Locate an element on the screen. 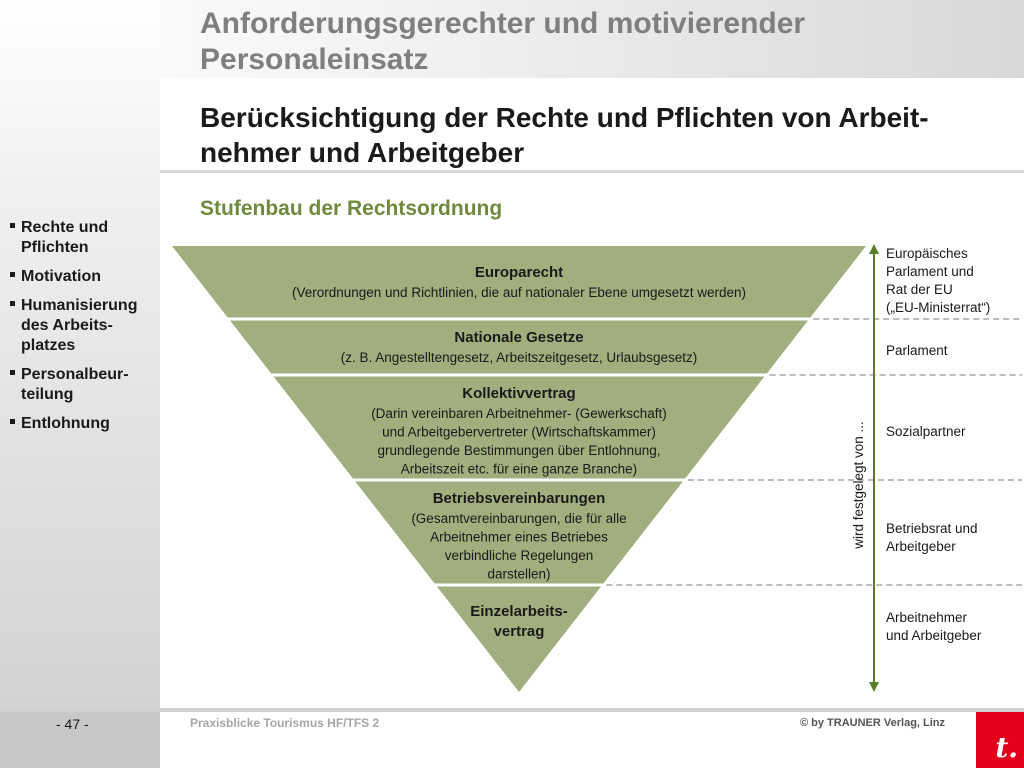 The width and height of the screenshot is (1024, 768). nav-item-humanisierung: Humanisierung des Arbeits-platzes is located at coordinates (82, 326).